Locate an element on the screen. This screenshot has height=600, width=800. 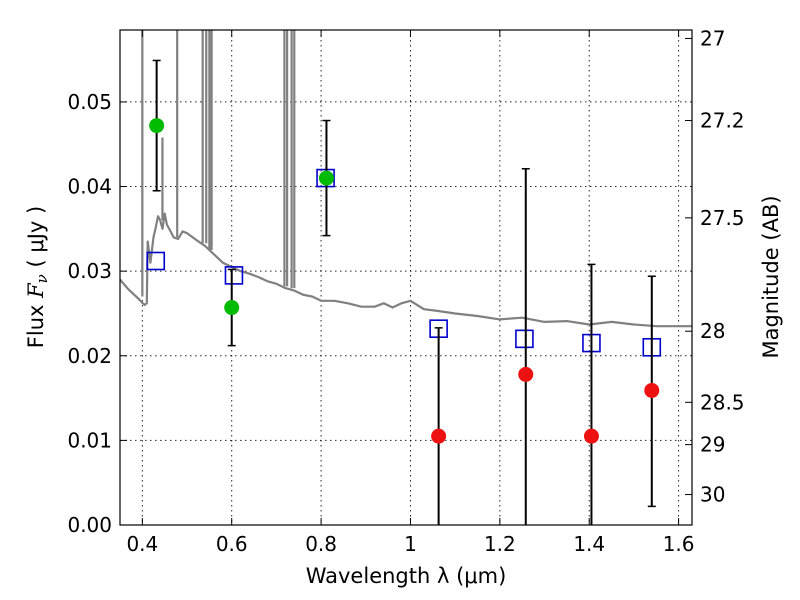
y-tick-label: 0.03 is located at coordinates (89, 271).